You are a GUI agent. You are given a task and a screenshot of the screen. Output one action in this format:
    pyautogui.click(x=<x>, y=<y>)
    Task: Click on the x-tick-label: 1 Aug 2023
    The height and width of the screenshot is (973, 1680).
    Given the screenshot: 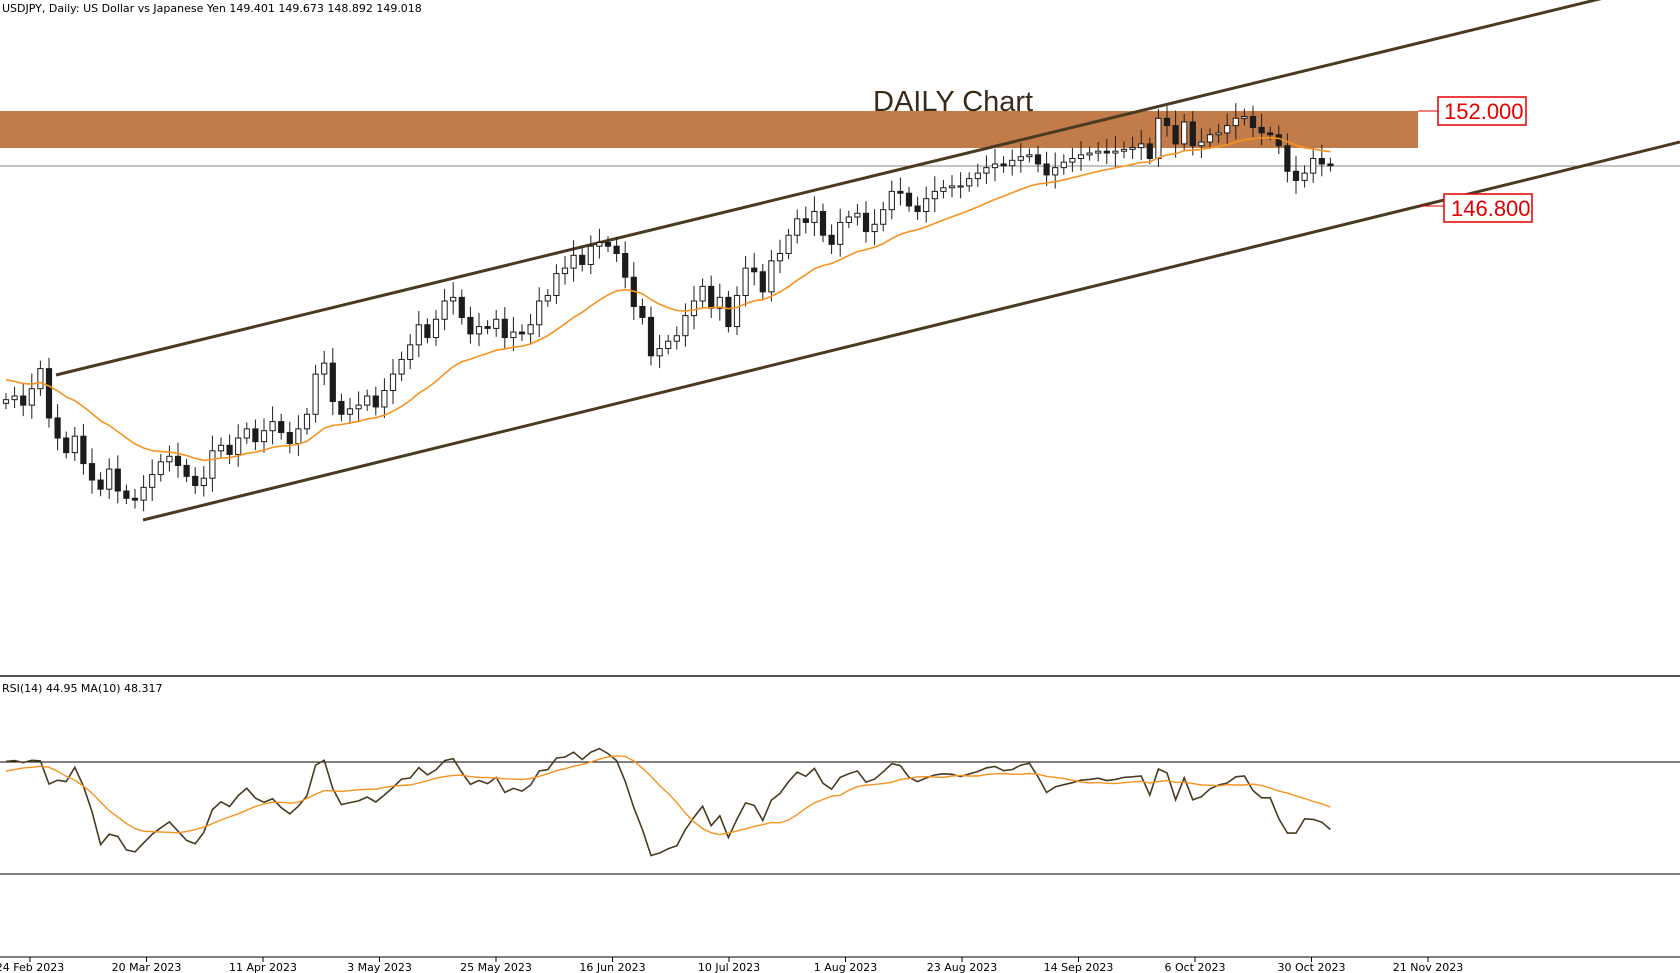 What is the action you would take?
    pyautogui.click(x=845, y=967)
    